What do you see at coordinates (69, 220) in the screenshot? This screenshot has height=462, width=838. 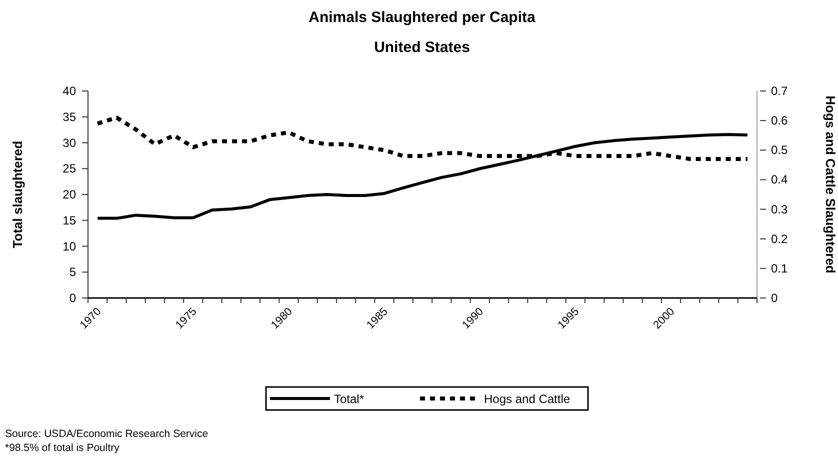 I see `y-tick-label: 15` at bounding box center [69, 220].